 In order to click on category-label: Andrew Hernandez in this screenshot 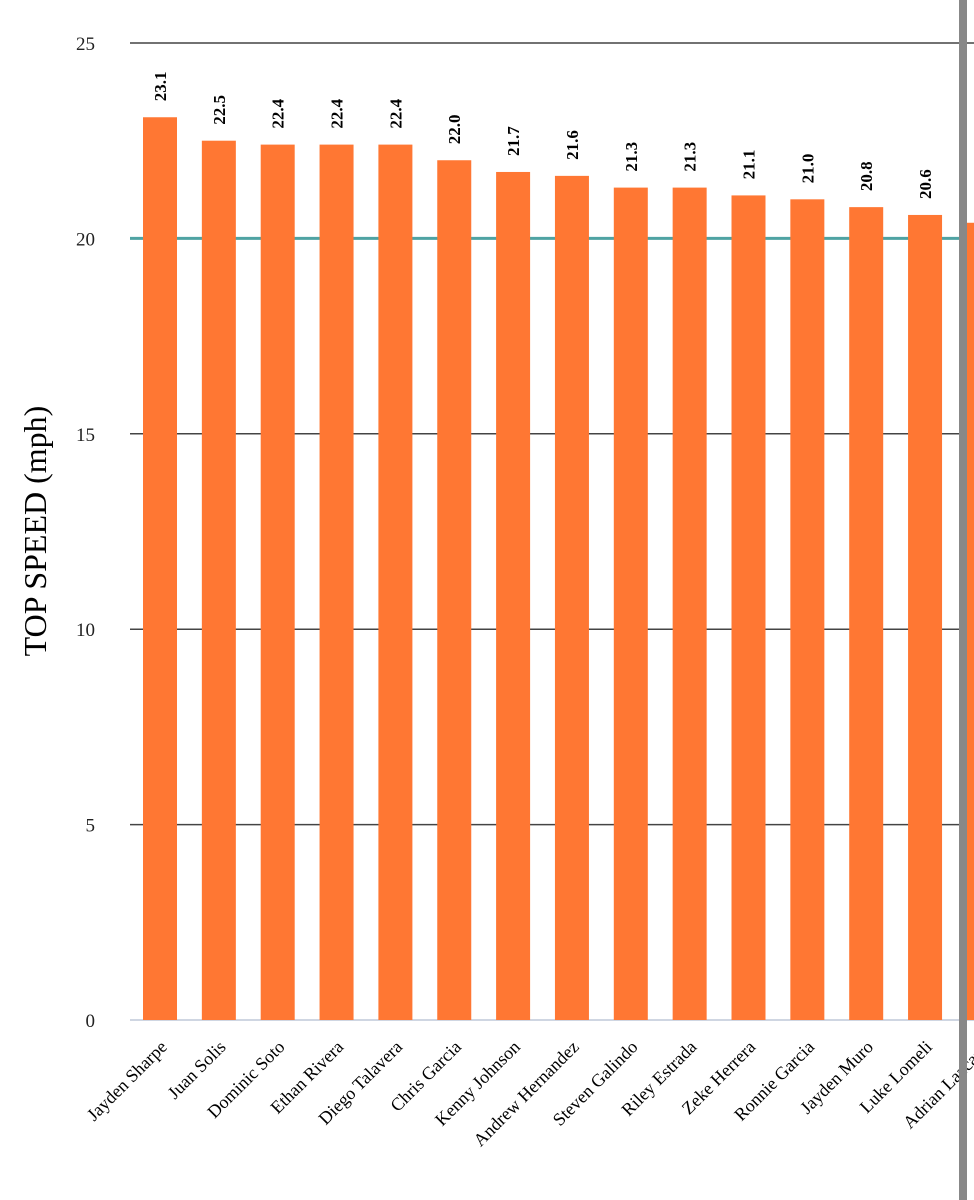, I will do `click(525, 1093)`.